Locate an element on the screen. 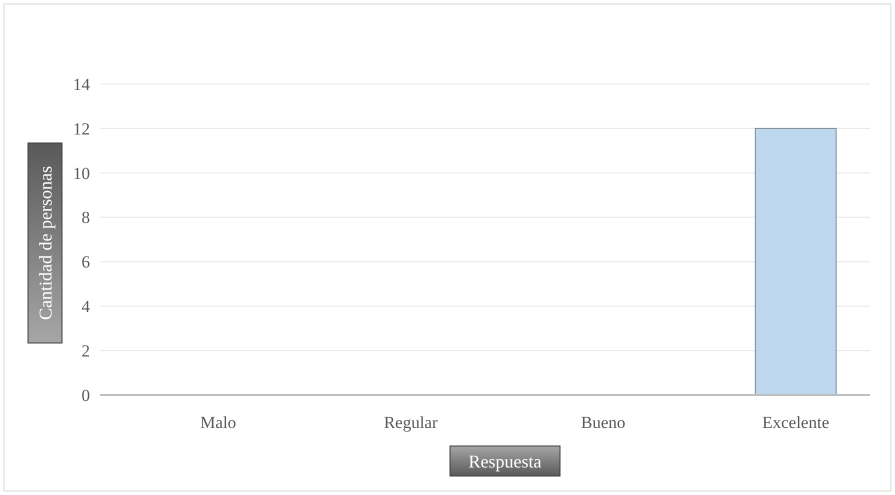 This screenshot has height=495, width=895. y-tick-label: 14 is located at coordinates (81, 84).